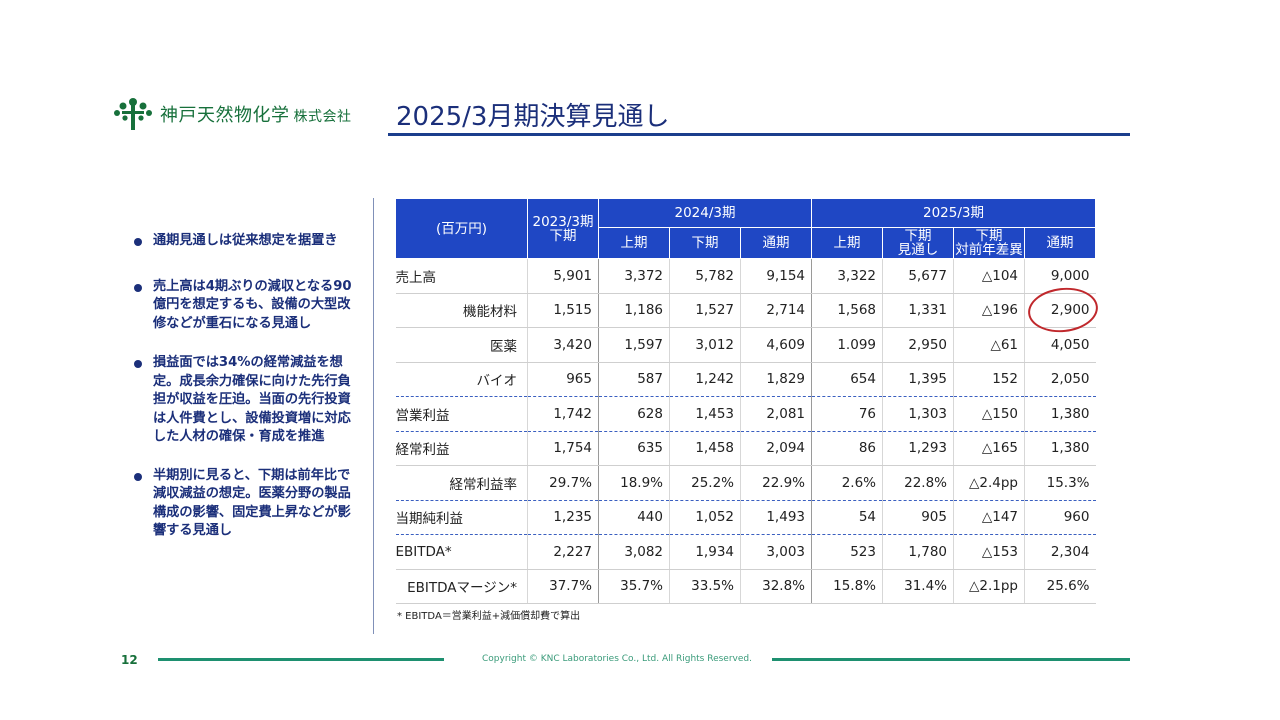  Describe the element at coordinates (745, 414) in the screenshot. I see `table-row: 営業利益 1,742 628 1,453 2,081 76 1,303 △150 1,380` at that location.